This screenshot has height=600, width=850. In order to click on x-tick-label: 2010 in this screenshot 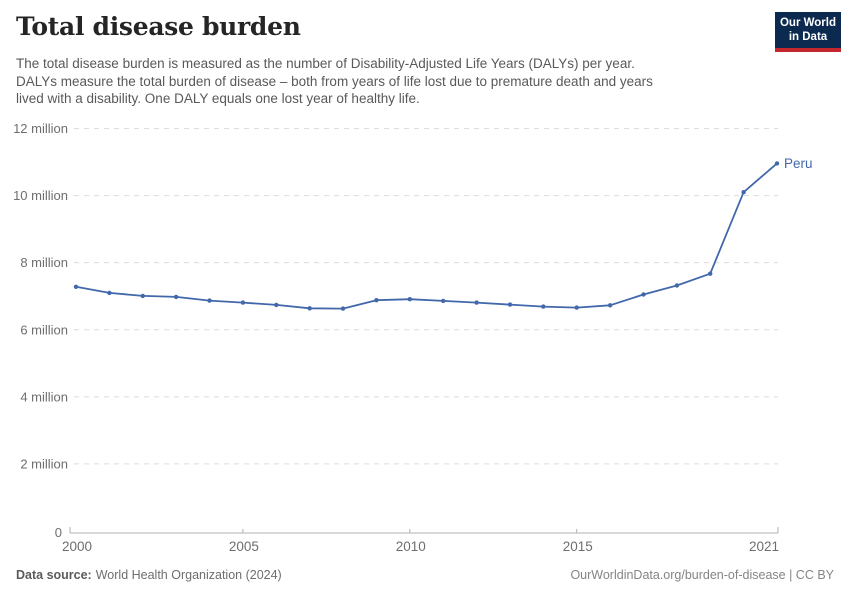, I will do `click(411, 546)`.